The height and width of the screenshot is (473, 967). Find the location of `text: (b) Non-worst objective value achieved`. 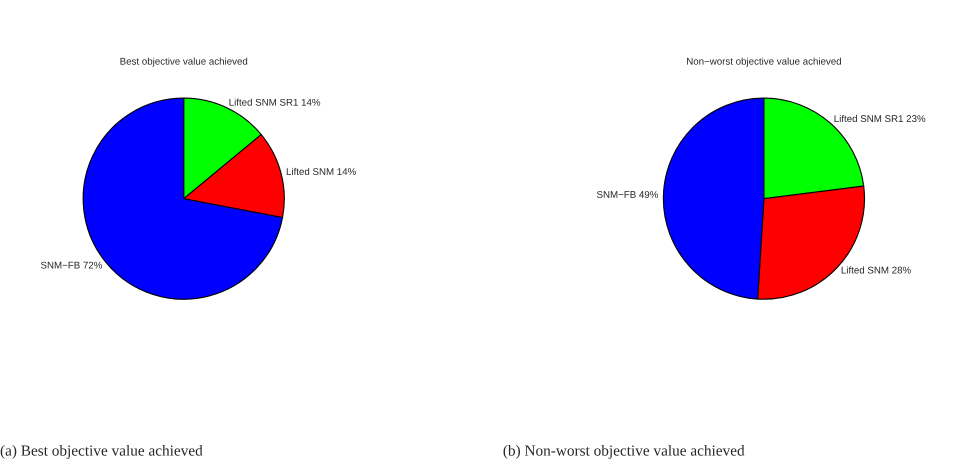

text: (b) Non-worst objective value achieved is located at coordinates (624, 451).